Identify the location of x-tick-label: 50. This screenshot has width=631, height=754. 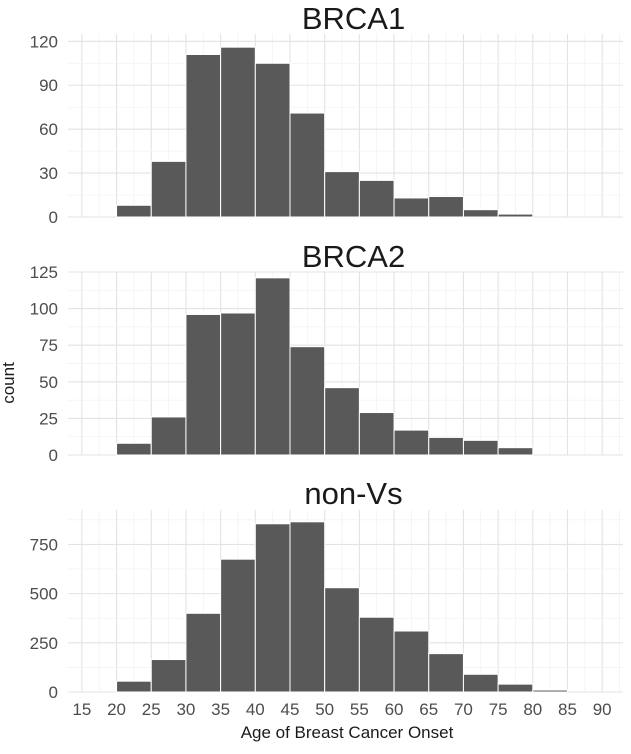
(324, 709).